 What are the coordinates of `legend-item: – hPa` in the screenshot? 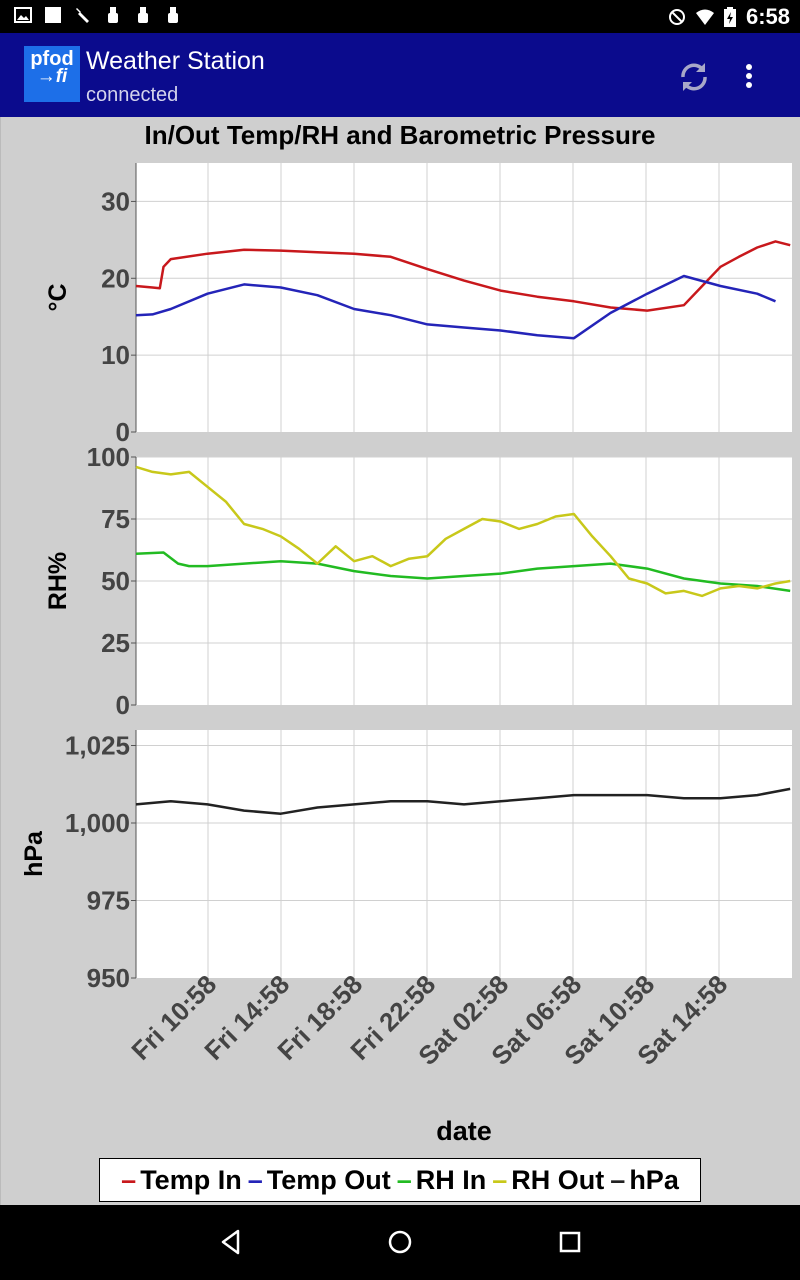 It's located at (644, 1180).